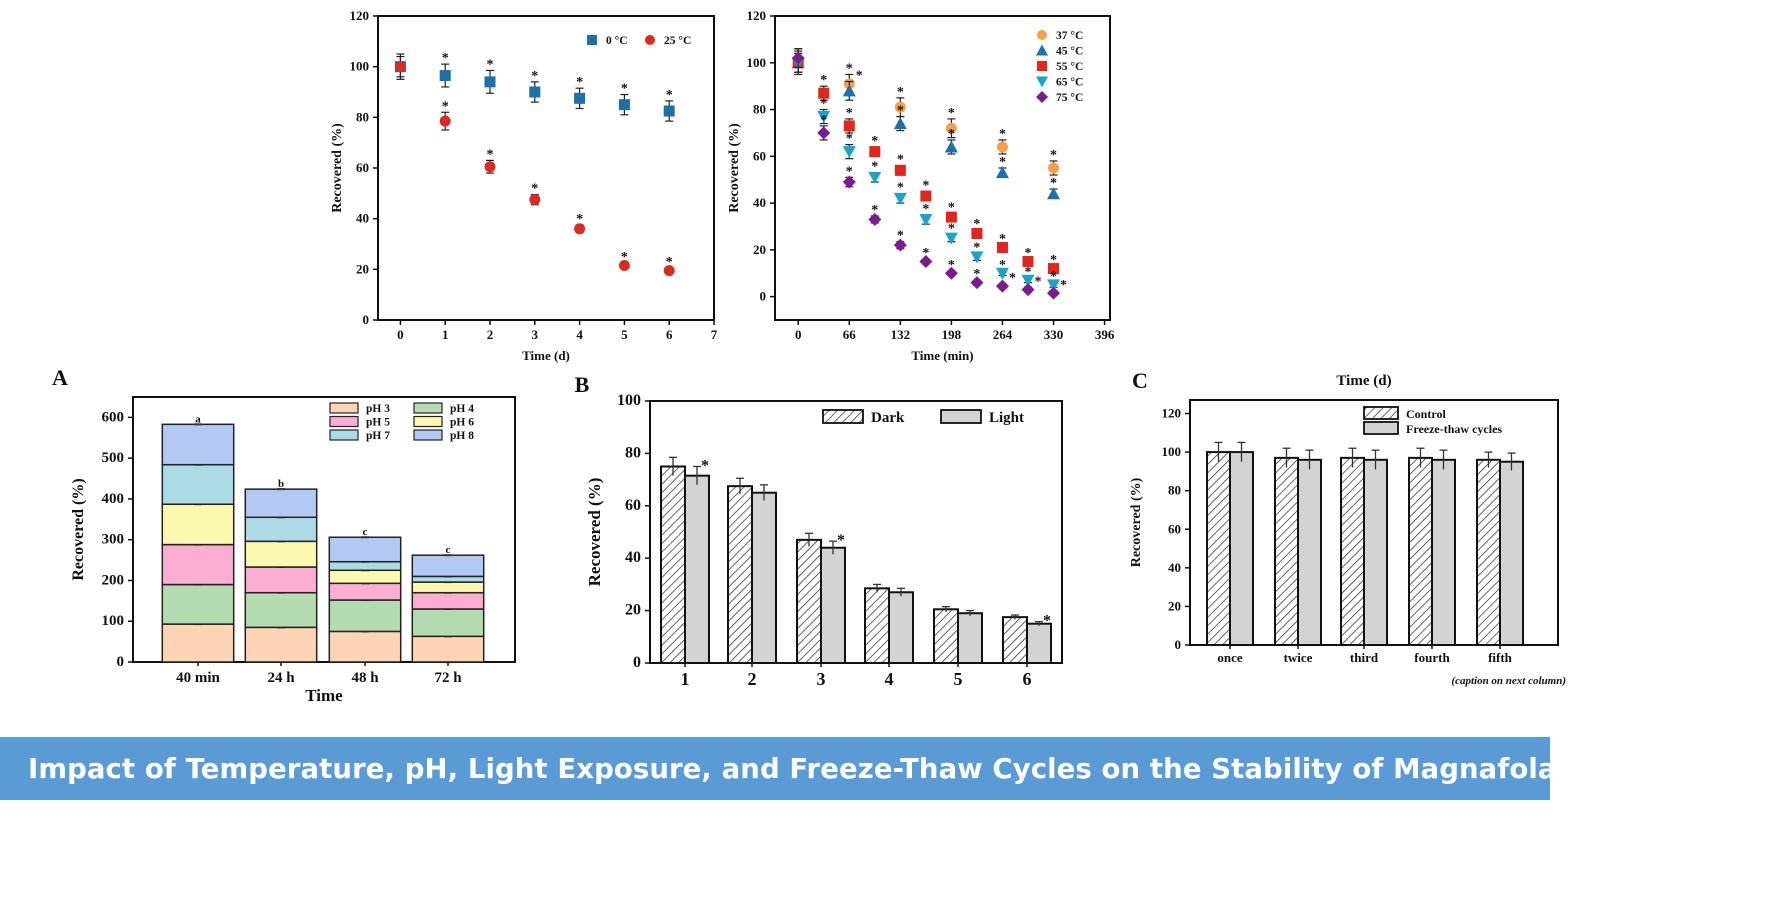 The height and width of the screenshot is (921, 1776). What do you see at coordinates (617, 41) in the screenshot?
I see `legend-label: 0 °C` at bounding box center [617, 41].